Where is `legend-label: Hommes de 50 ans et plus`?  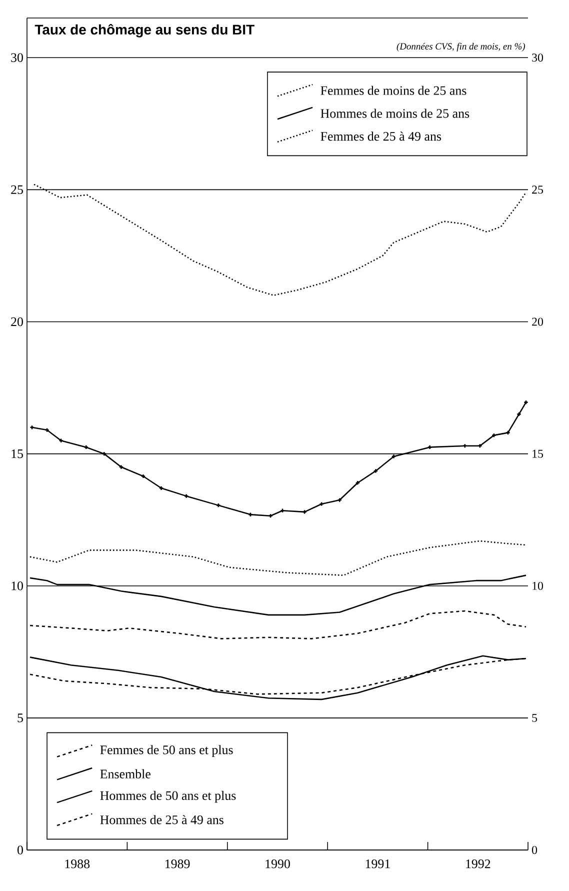
legend-label: Hommes de 50 ans et plus is located at coordinates (168, 796).